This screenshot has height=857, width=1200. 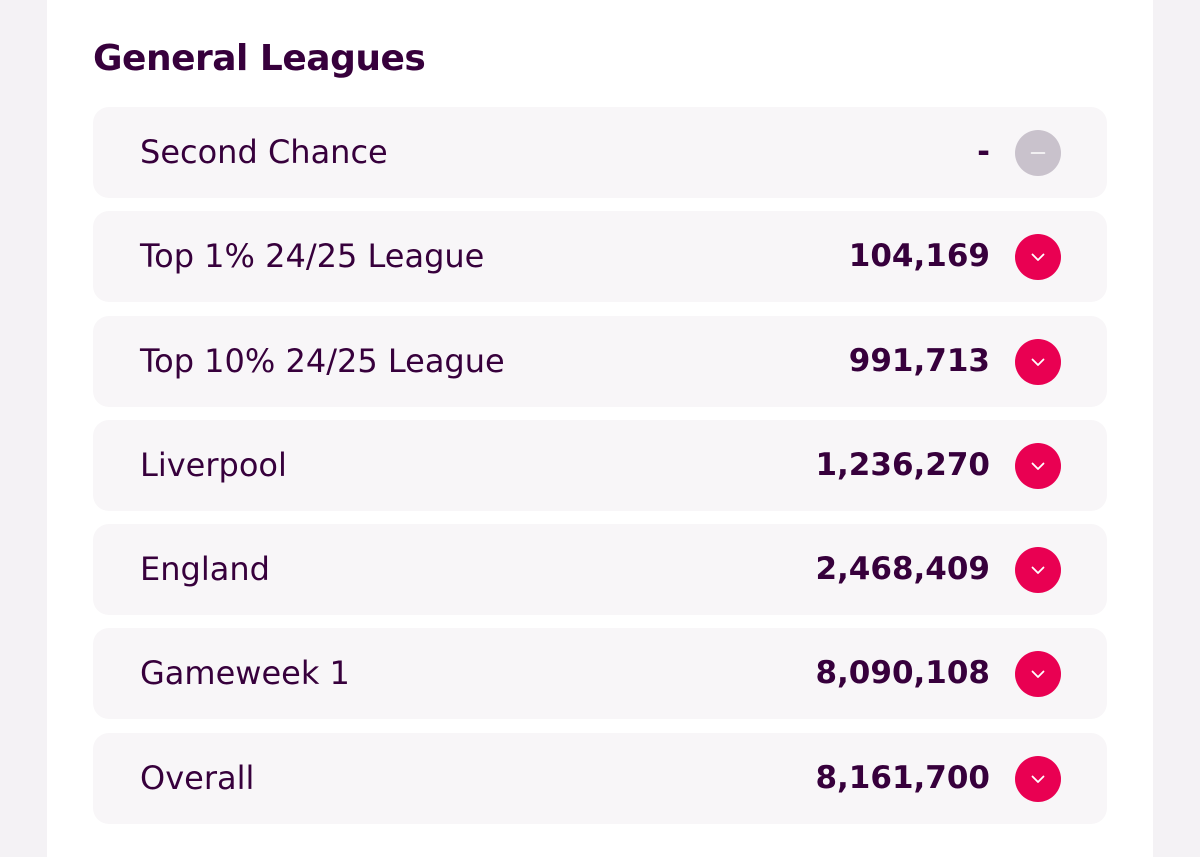 What do you see at coordinates (919, 256) in the screenshot?
I see `league-rank: 104,169` at bounding box center [919, 256].